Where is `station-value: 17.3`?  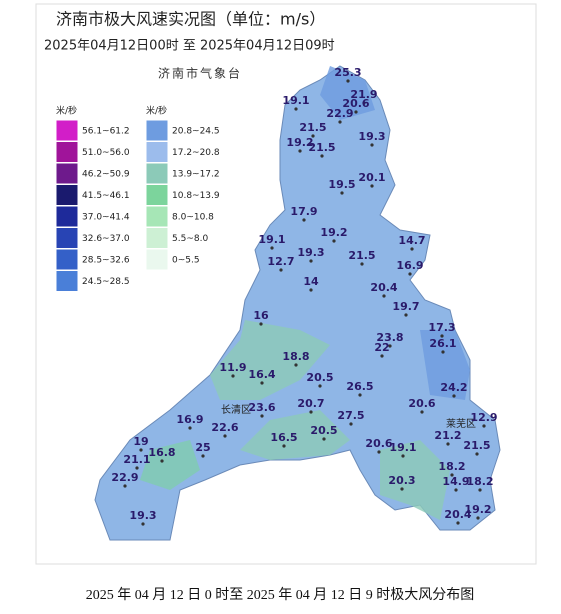
station-value: 17.3 is located at coordinates (441, 327).